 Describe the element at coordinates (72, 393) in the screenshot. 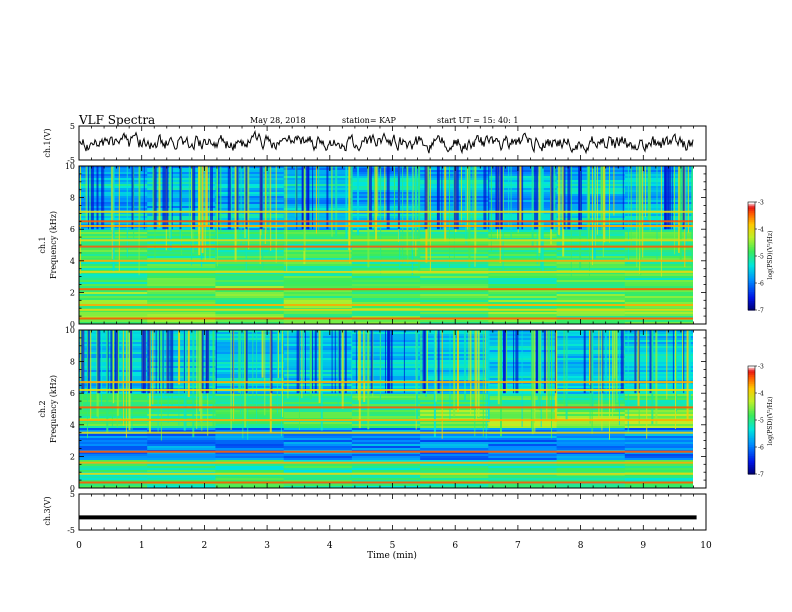

I see `y-tick-label: 6` at that location.